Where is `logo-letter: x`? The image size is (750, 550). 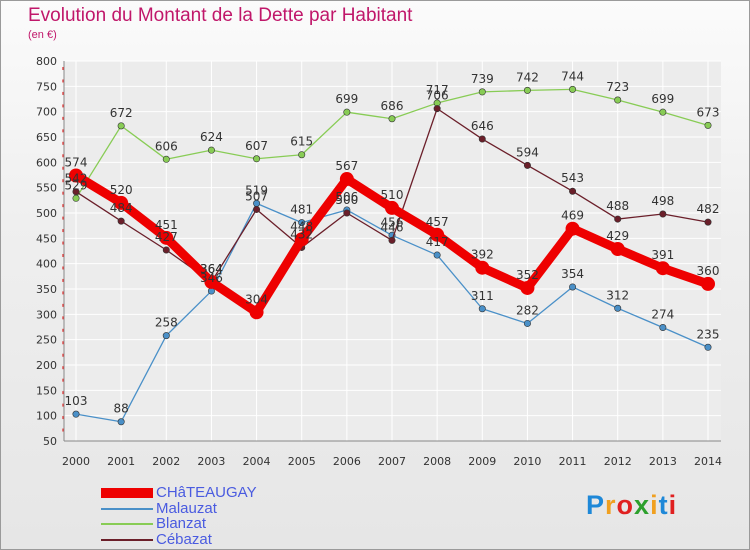 logo-letter: x is located at coordinates (642, 505).